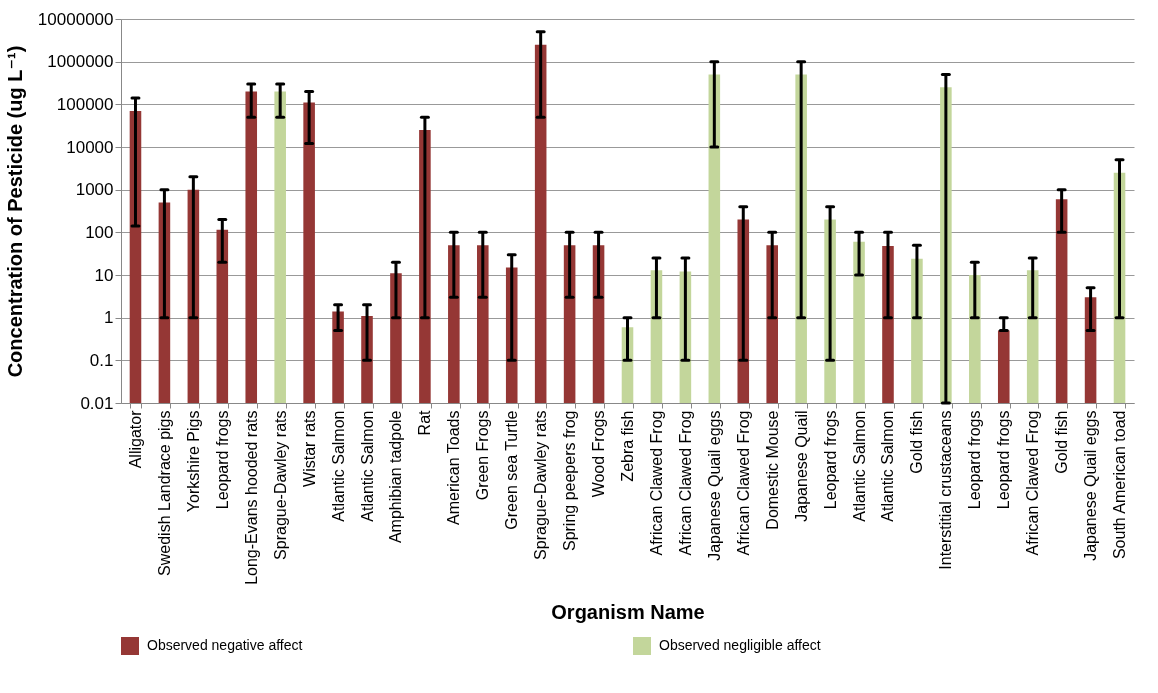  Describe the element at coordinates (801, 466) in the screenshot. I see `x-tick-label: Japanese Quail` at that location.